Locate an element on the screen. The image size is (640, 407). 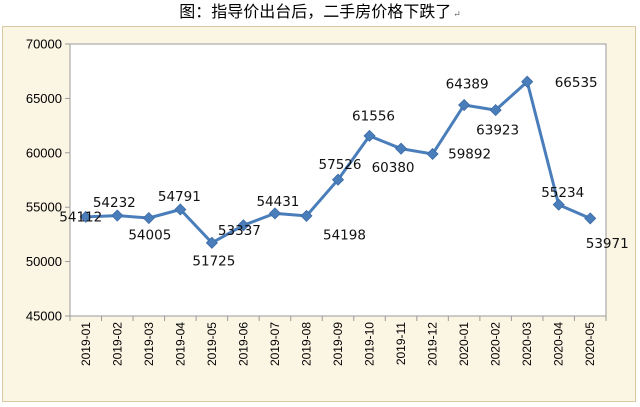
data-label: 63923 is located at coordinates (497, 131).